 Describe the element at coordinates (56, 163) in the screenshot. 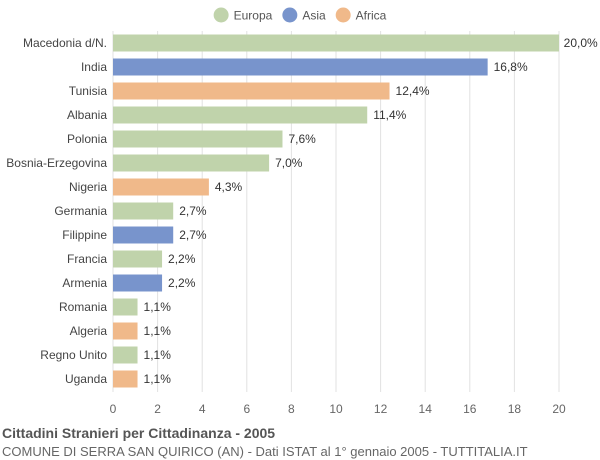

I see `category-label: Bosnia-Erzegovina` at that location.